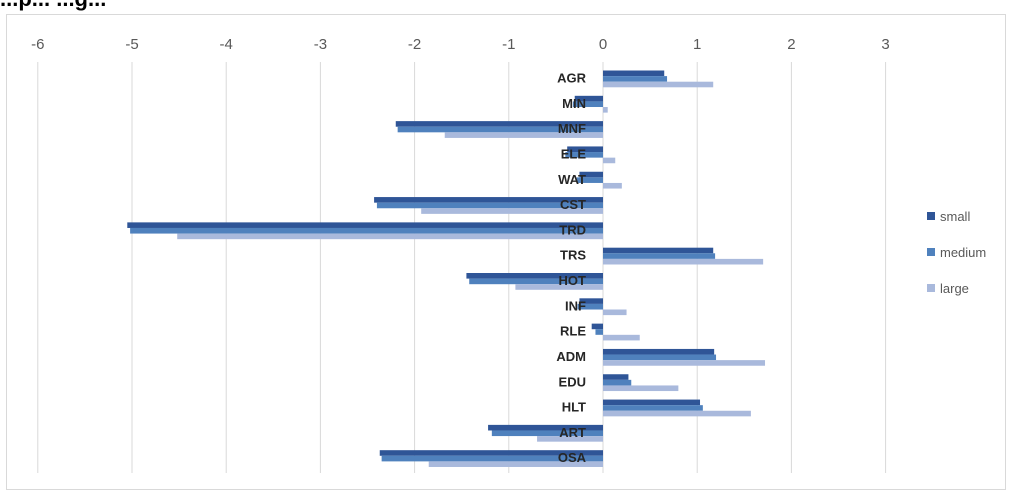 This screenshot has height=493, width=1011. What do you see at coordinates (791, 44) in the screenshot?
I see `x-tick-label: 2` at bounding box center [791, 44].